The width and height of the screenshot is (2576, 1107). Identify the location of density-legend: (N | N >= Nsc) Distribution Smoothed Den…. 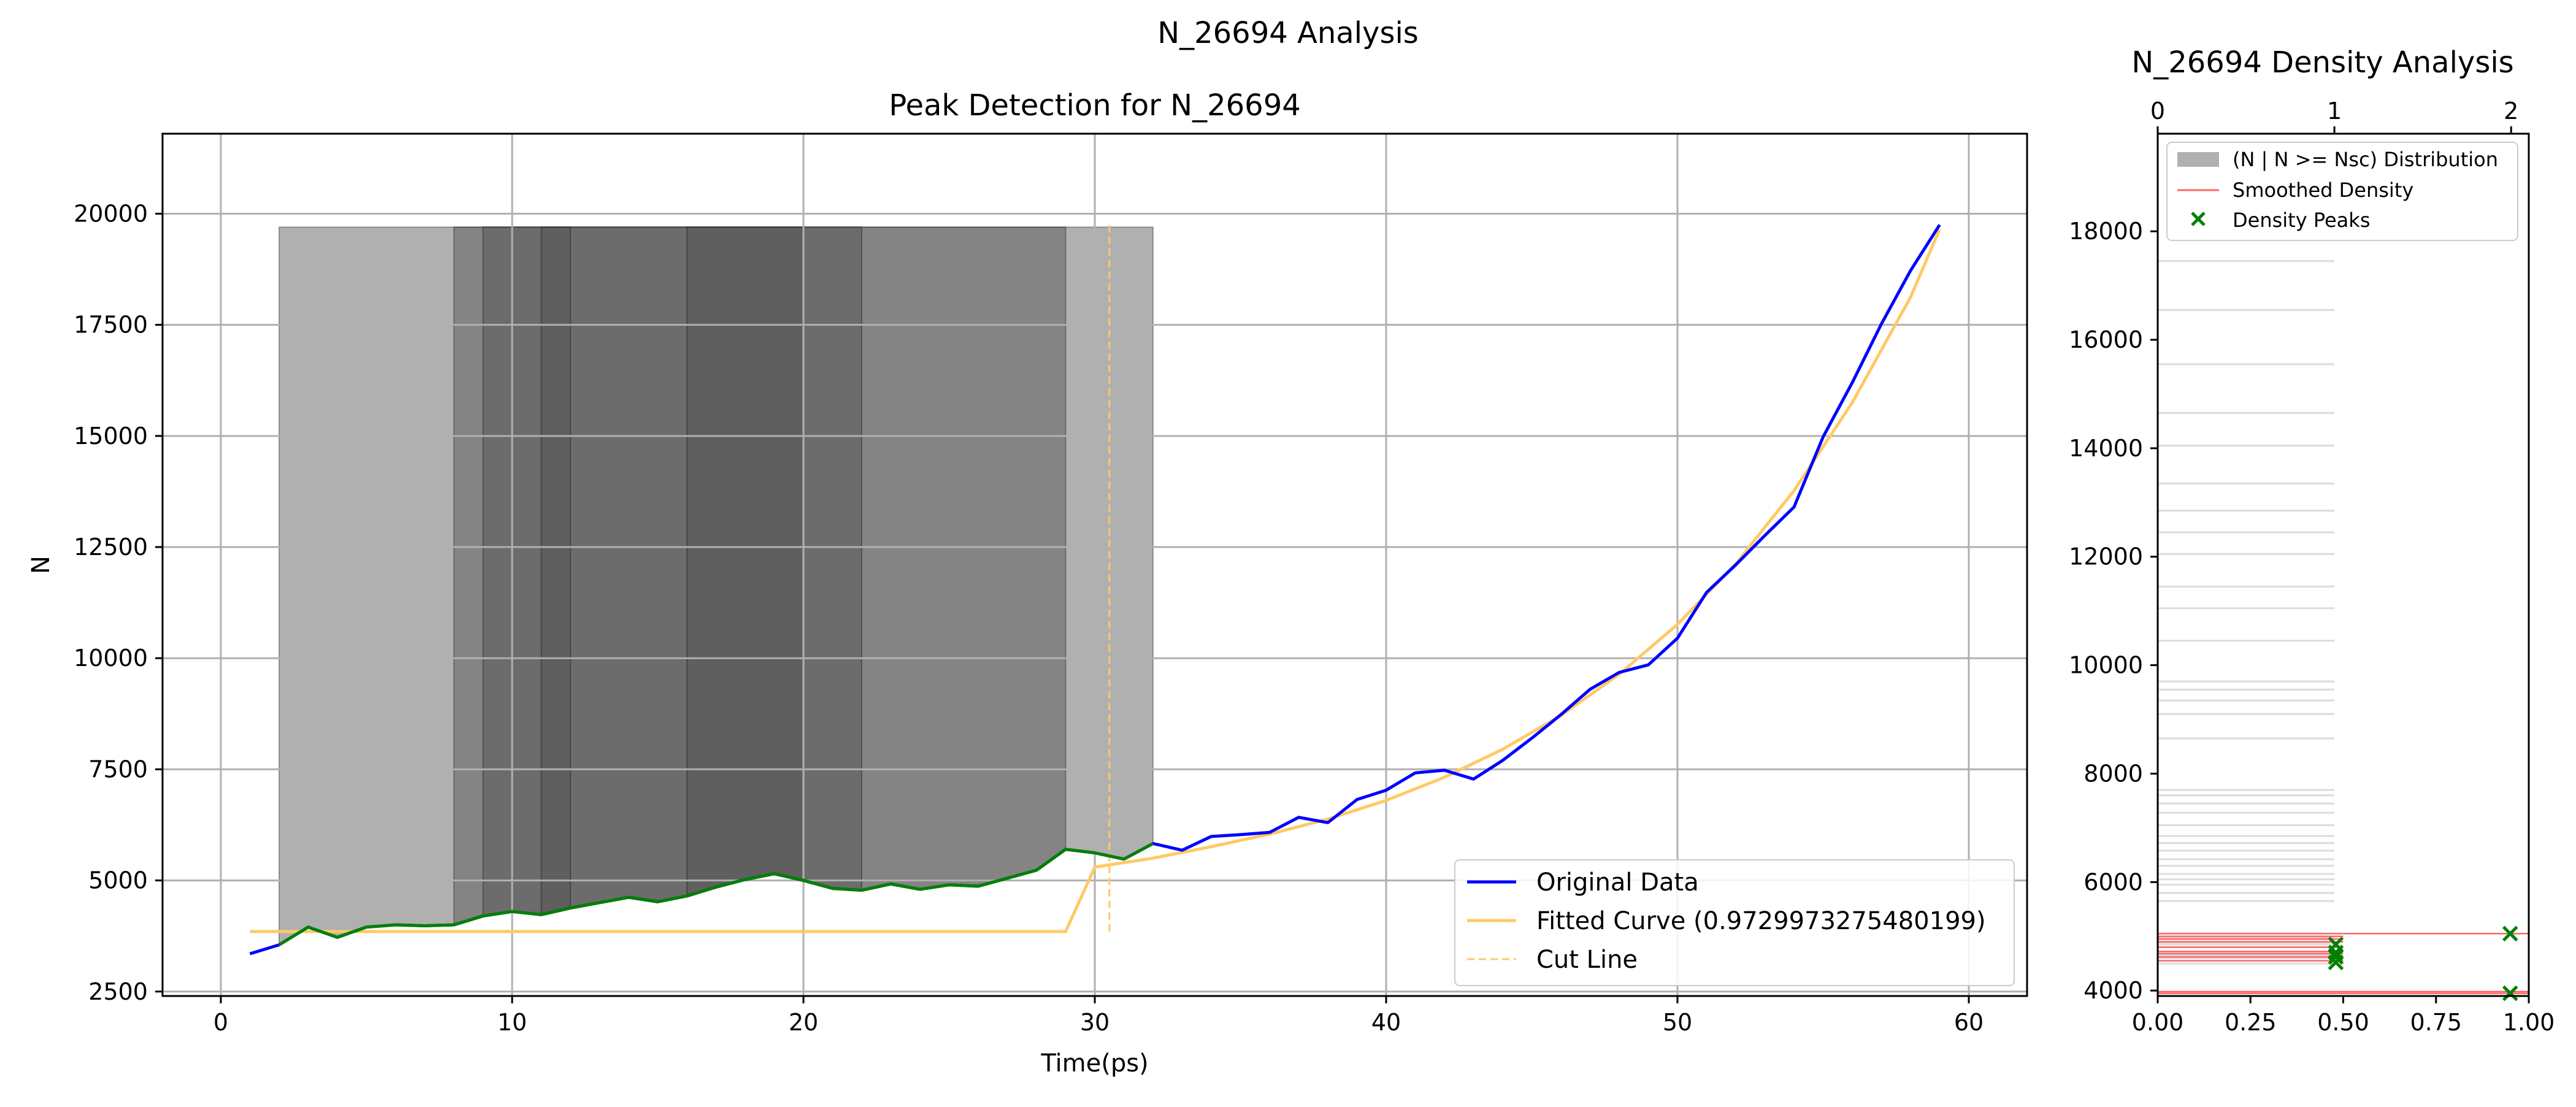
(2342, 191).